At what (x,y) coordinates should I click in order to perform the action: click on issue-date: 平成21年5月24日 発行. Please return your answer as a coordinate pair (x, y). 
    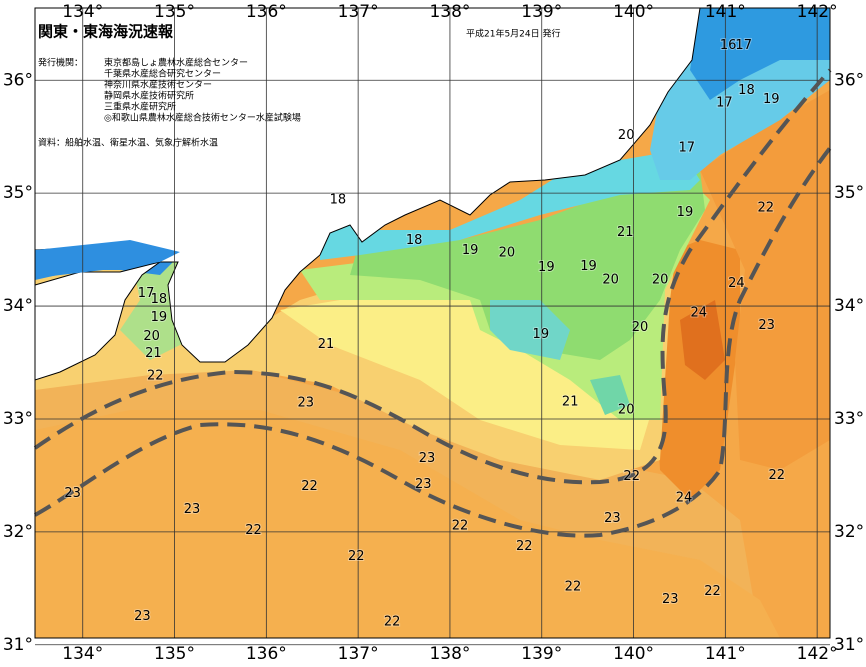
    Looking at the image, I should click on (513, 34).